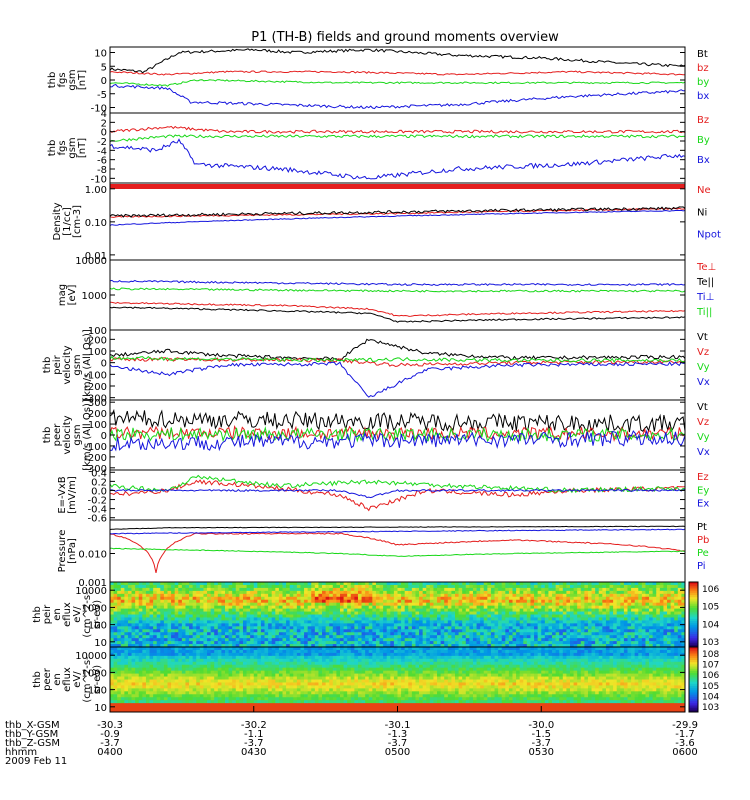 The width and height of the screenshot is (750, 800). Describe the element at coordinates (67, 614) in the screenshot. I see `y-axis-label-line: eflux` at that location.